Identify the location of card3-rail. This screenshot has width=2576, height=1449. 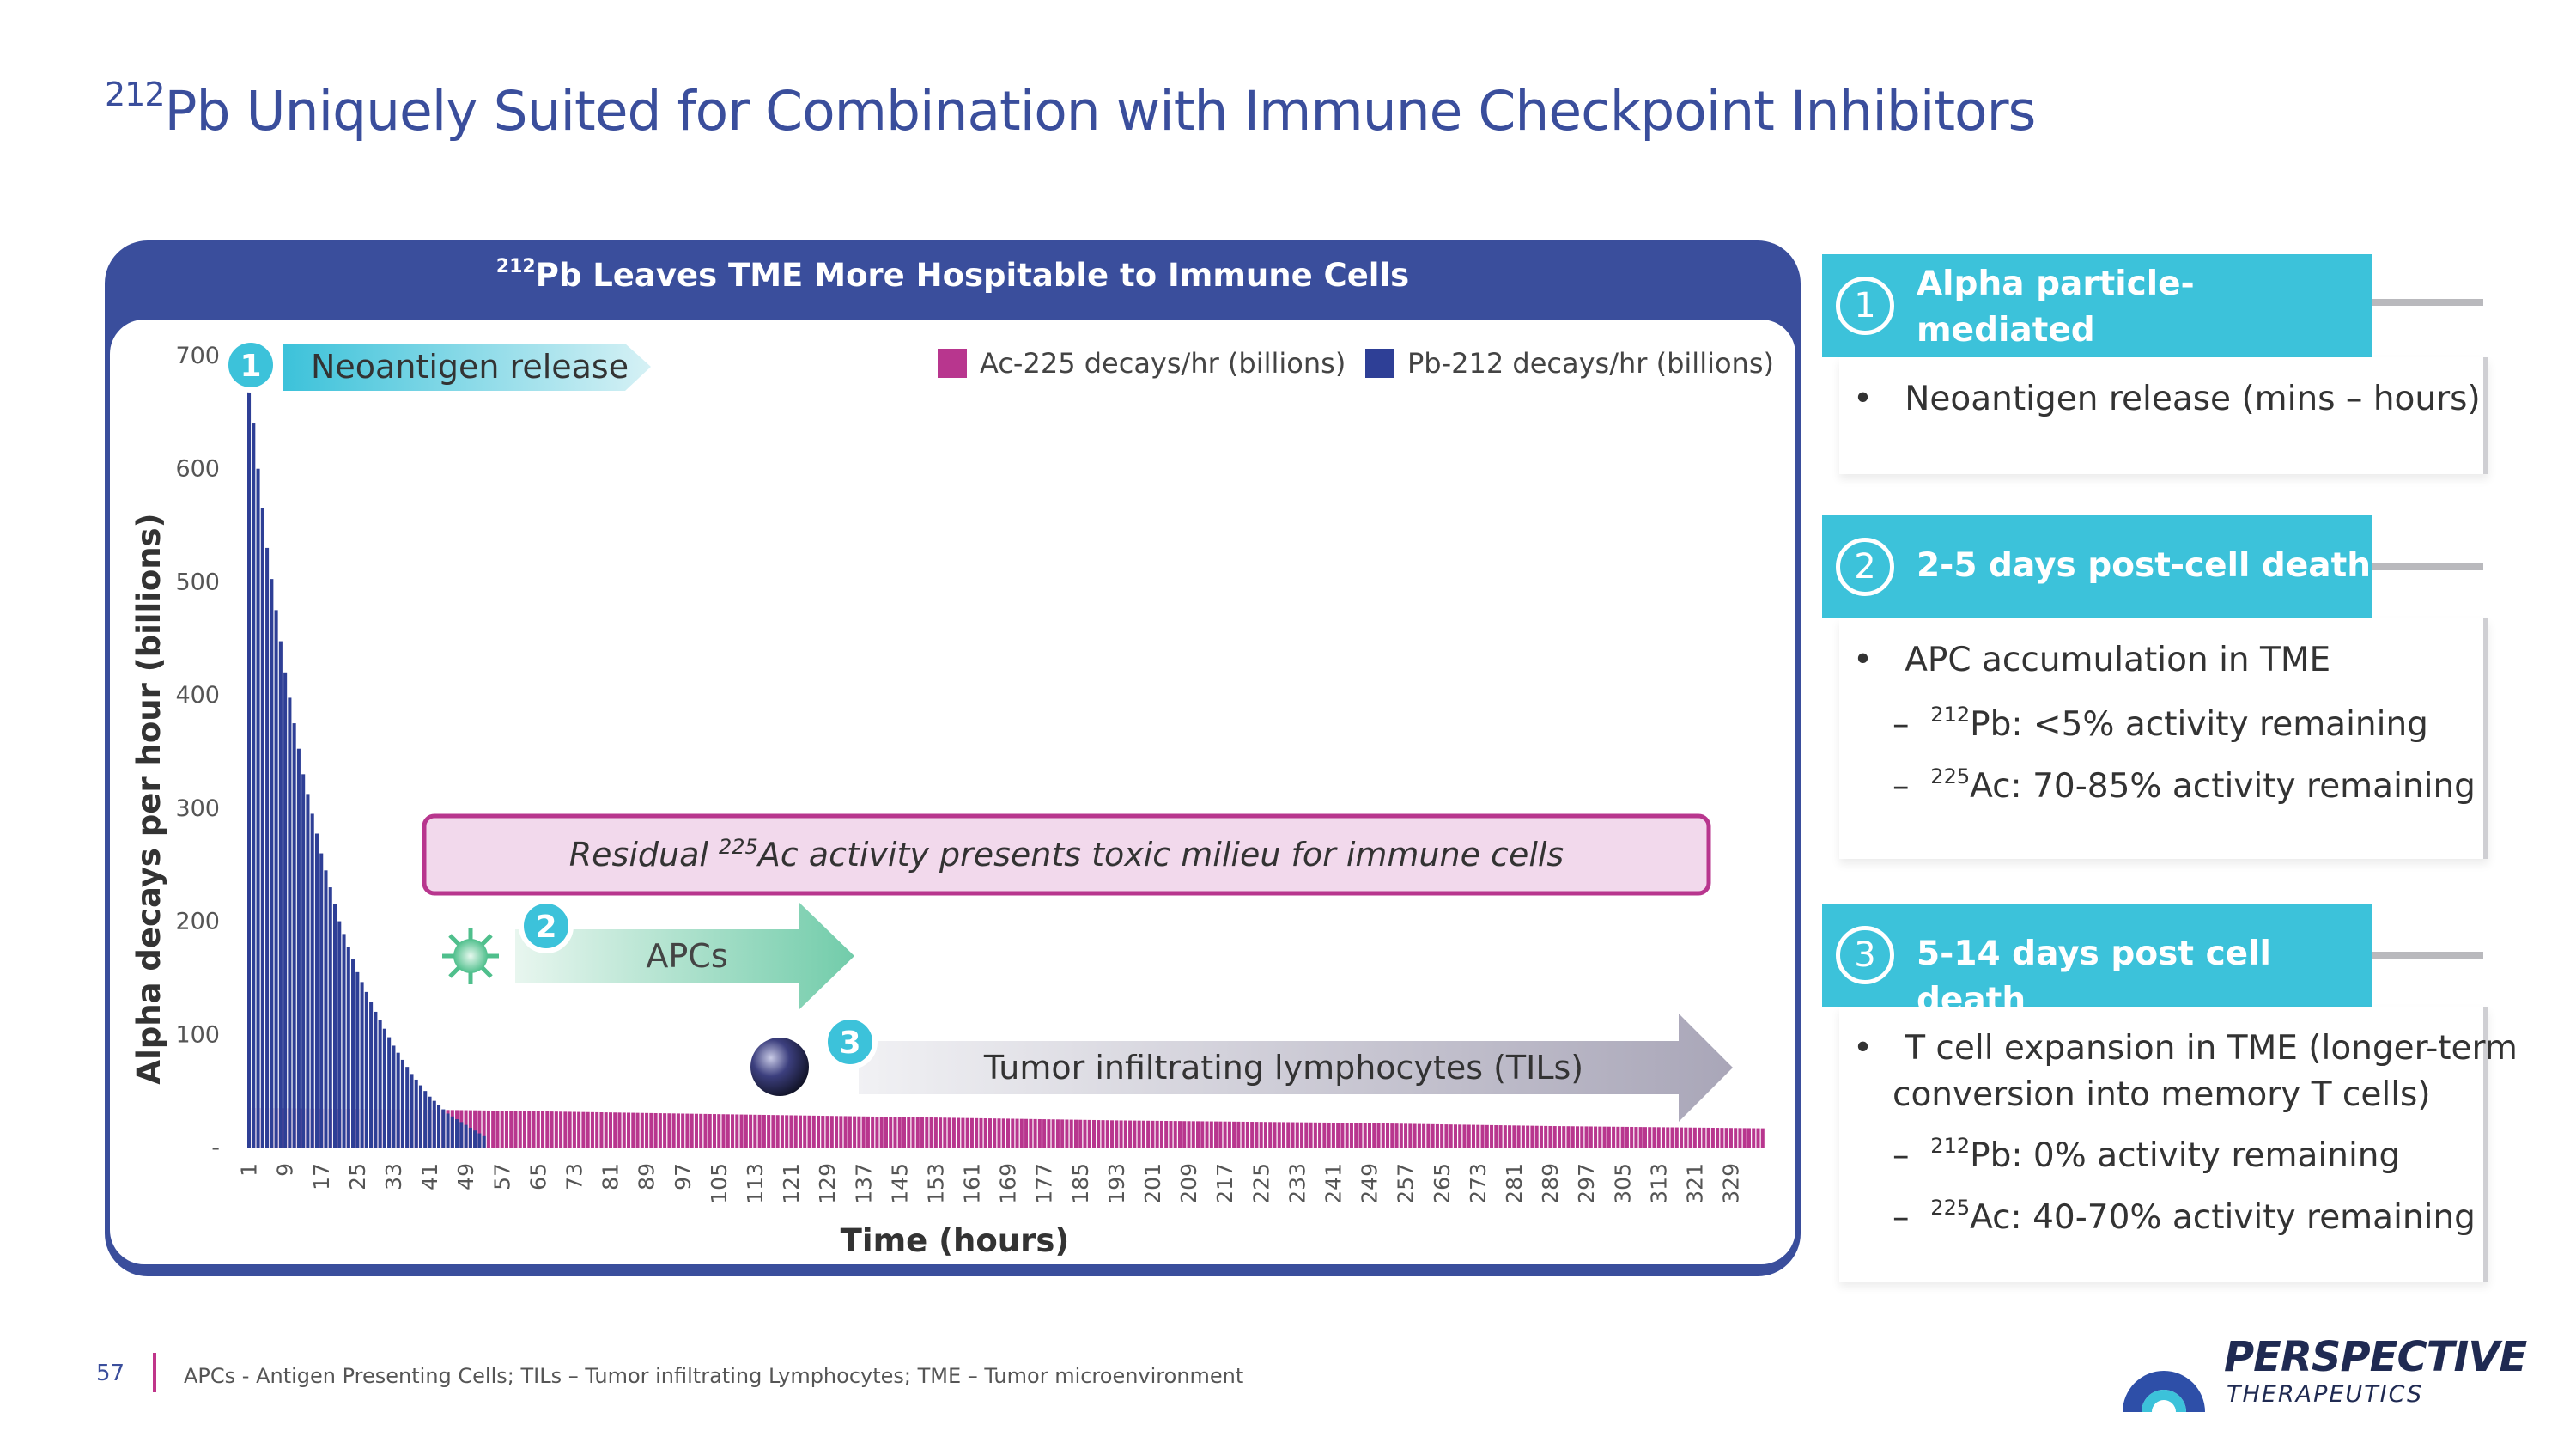
(2418, 955).